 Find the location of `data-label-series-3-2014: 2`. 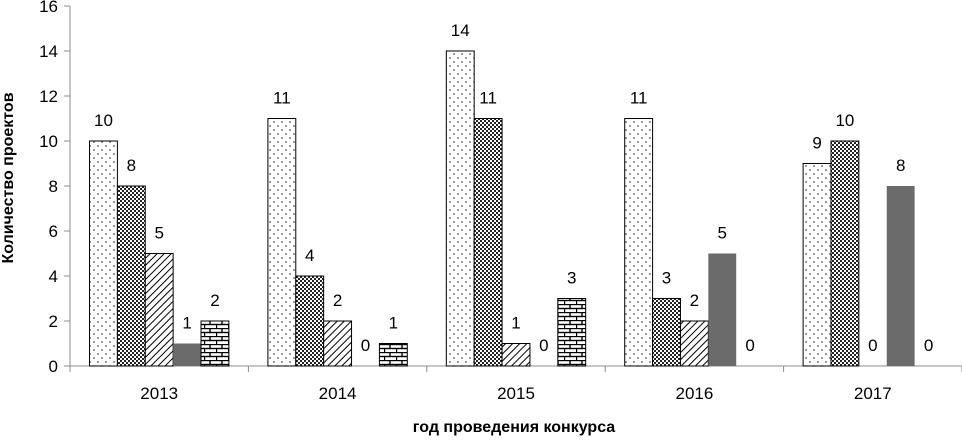

data-label-series-3-2014: 2 is located at coordinates (337, 300).